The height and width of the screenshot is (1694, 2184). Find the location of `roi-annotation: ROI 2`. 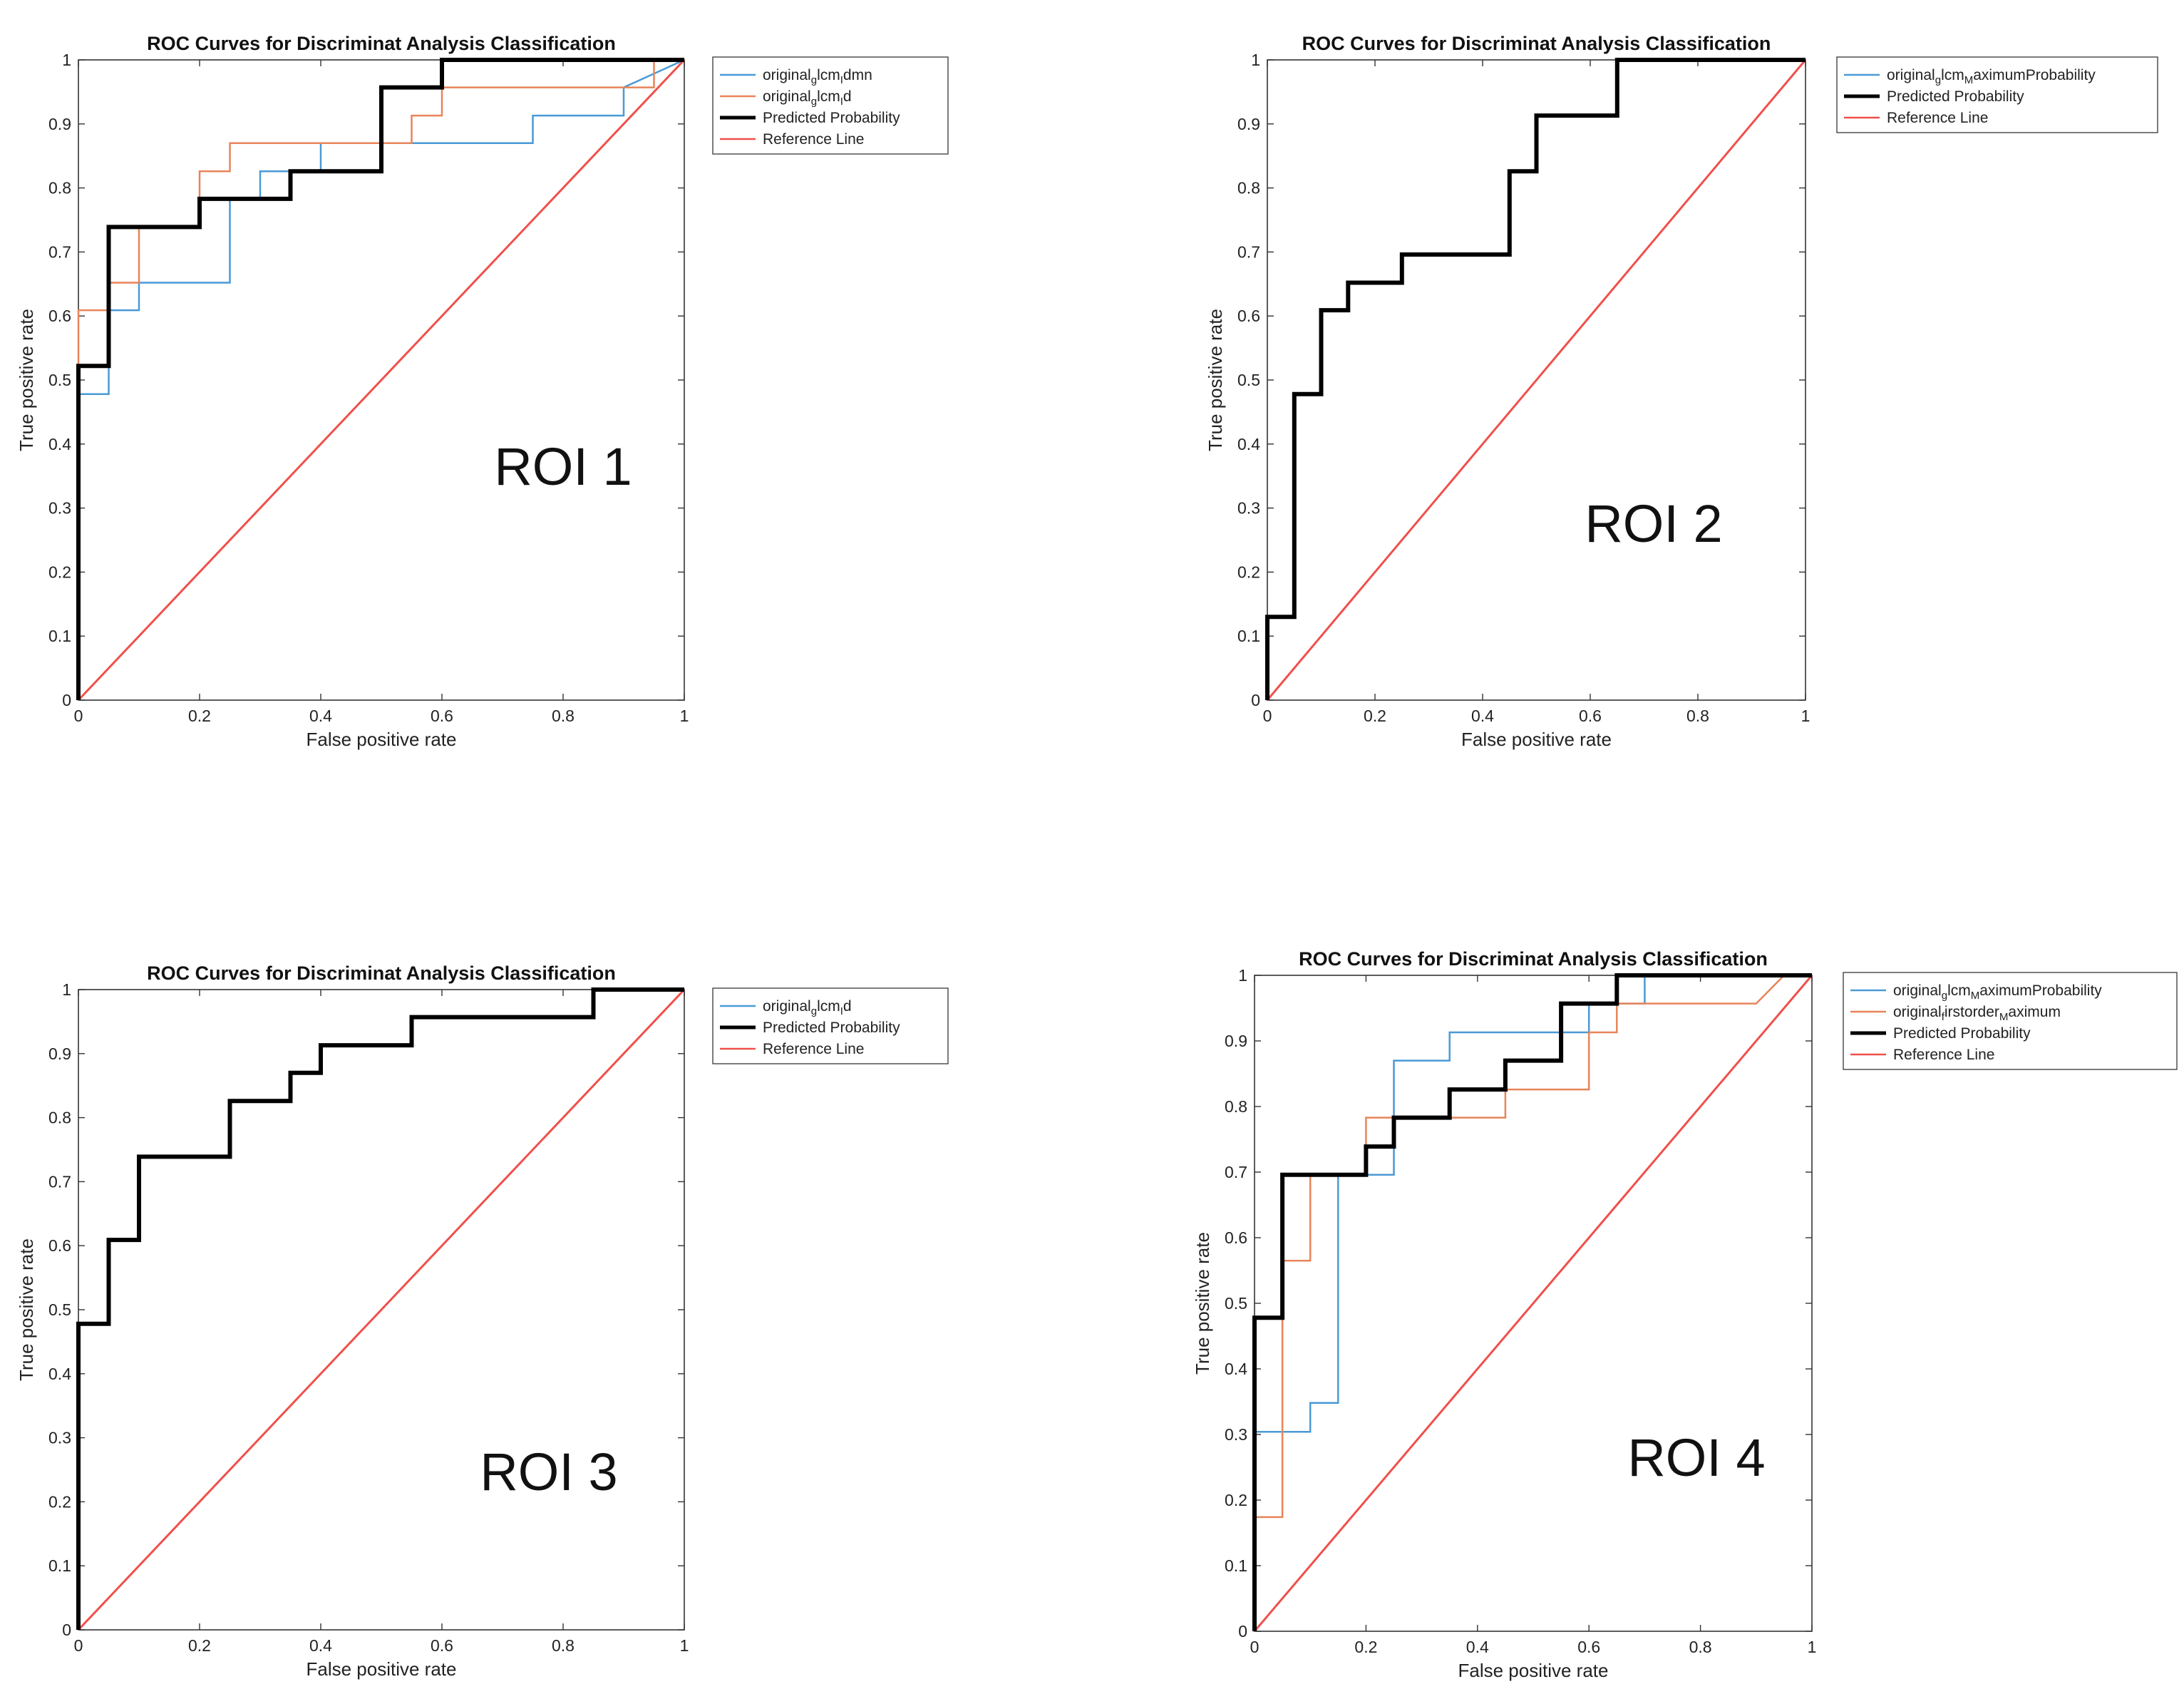

roi-annotation: ROI 2 is located at coordinates (1653, 523).